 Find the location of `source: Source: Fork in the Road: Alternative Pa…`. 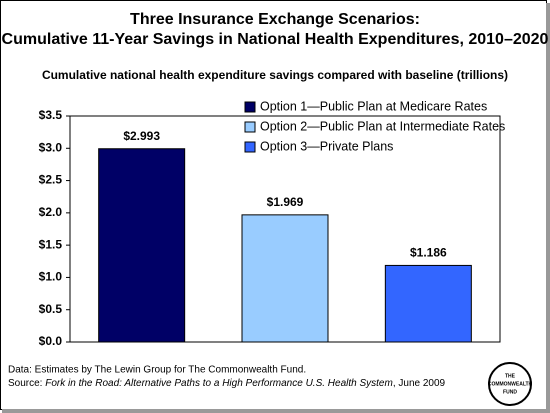

source: Source: Fork in the Road: Alternative Pa… is located at coordinates (227, 383).